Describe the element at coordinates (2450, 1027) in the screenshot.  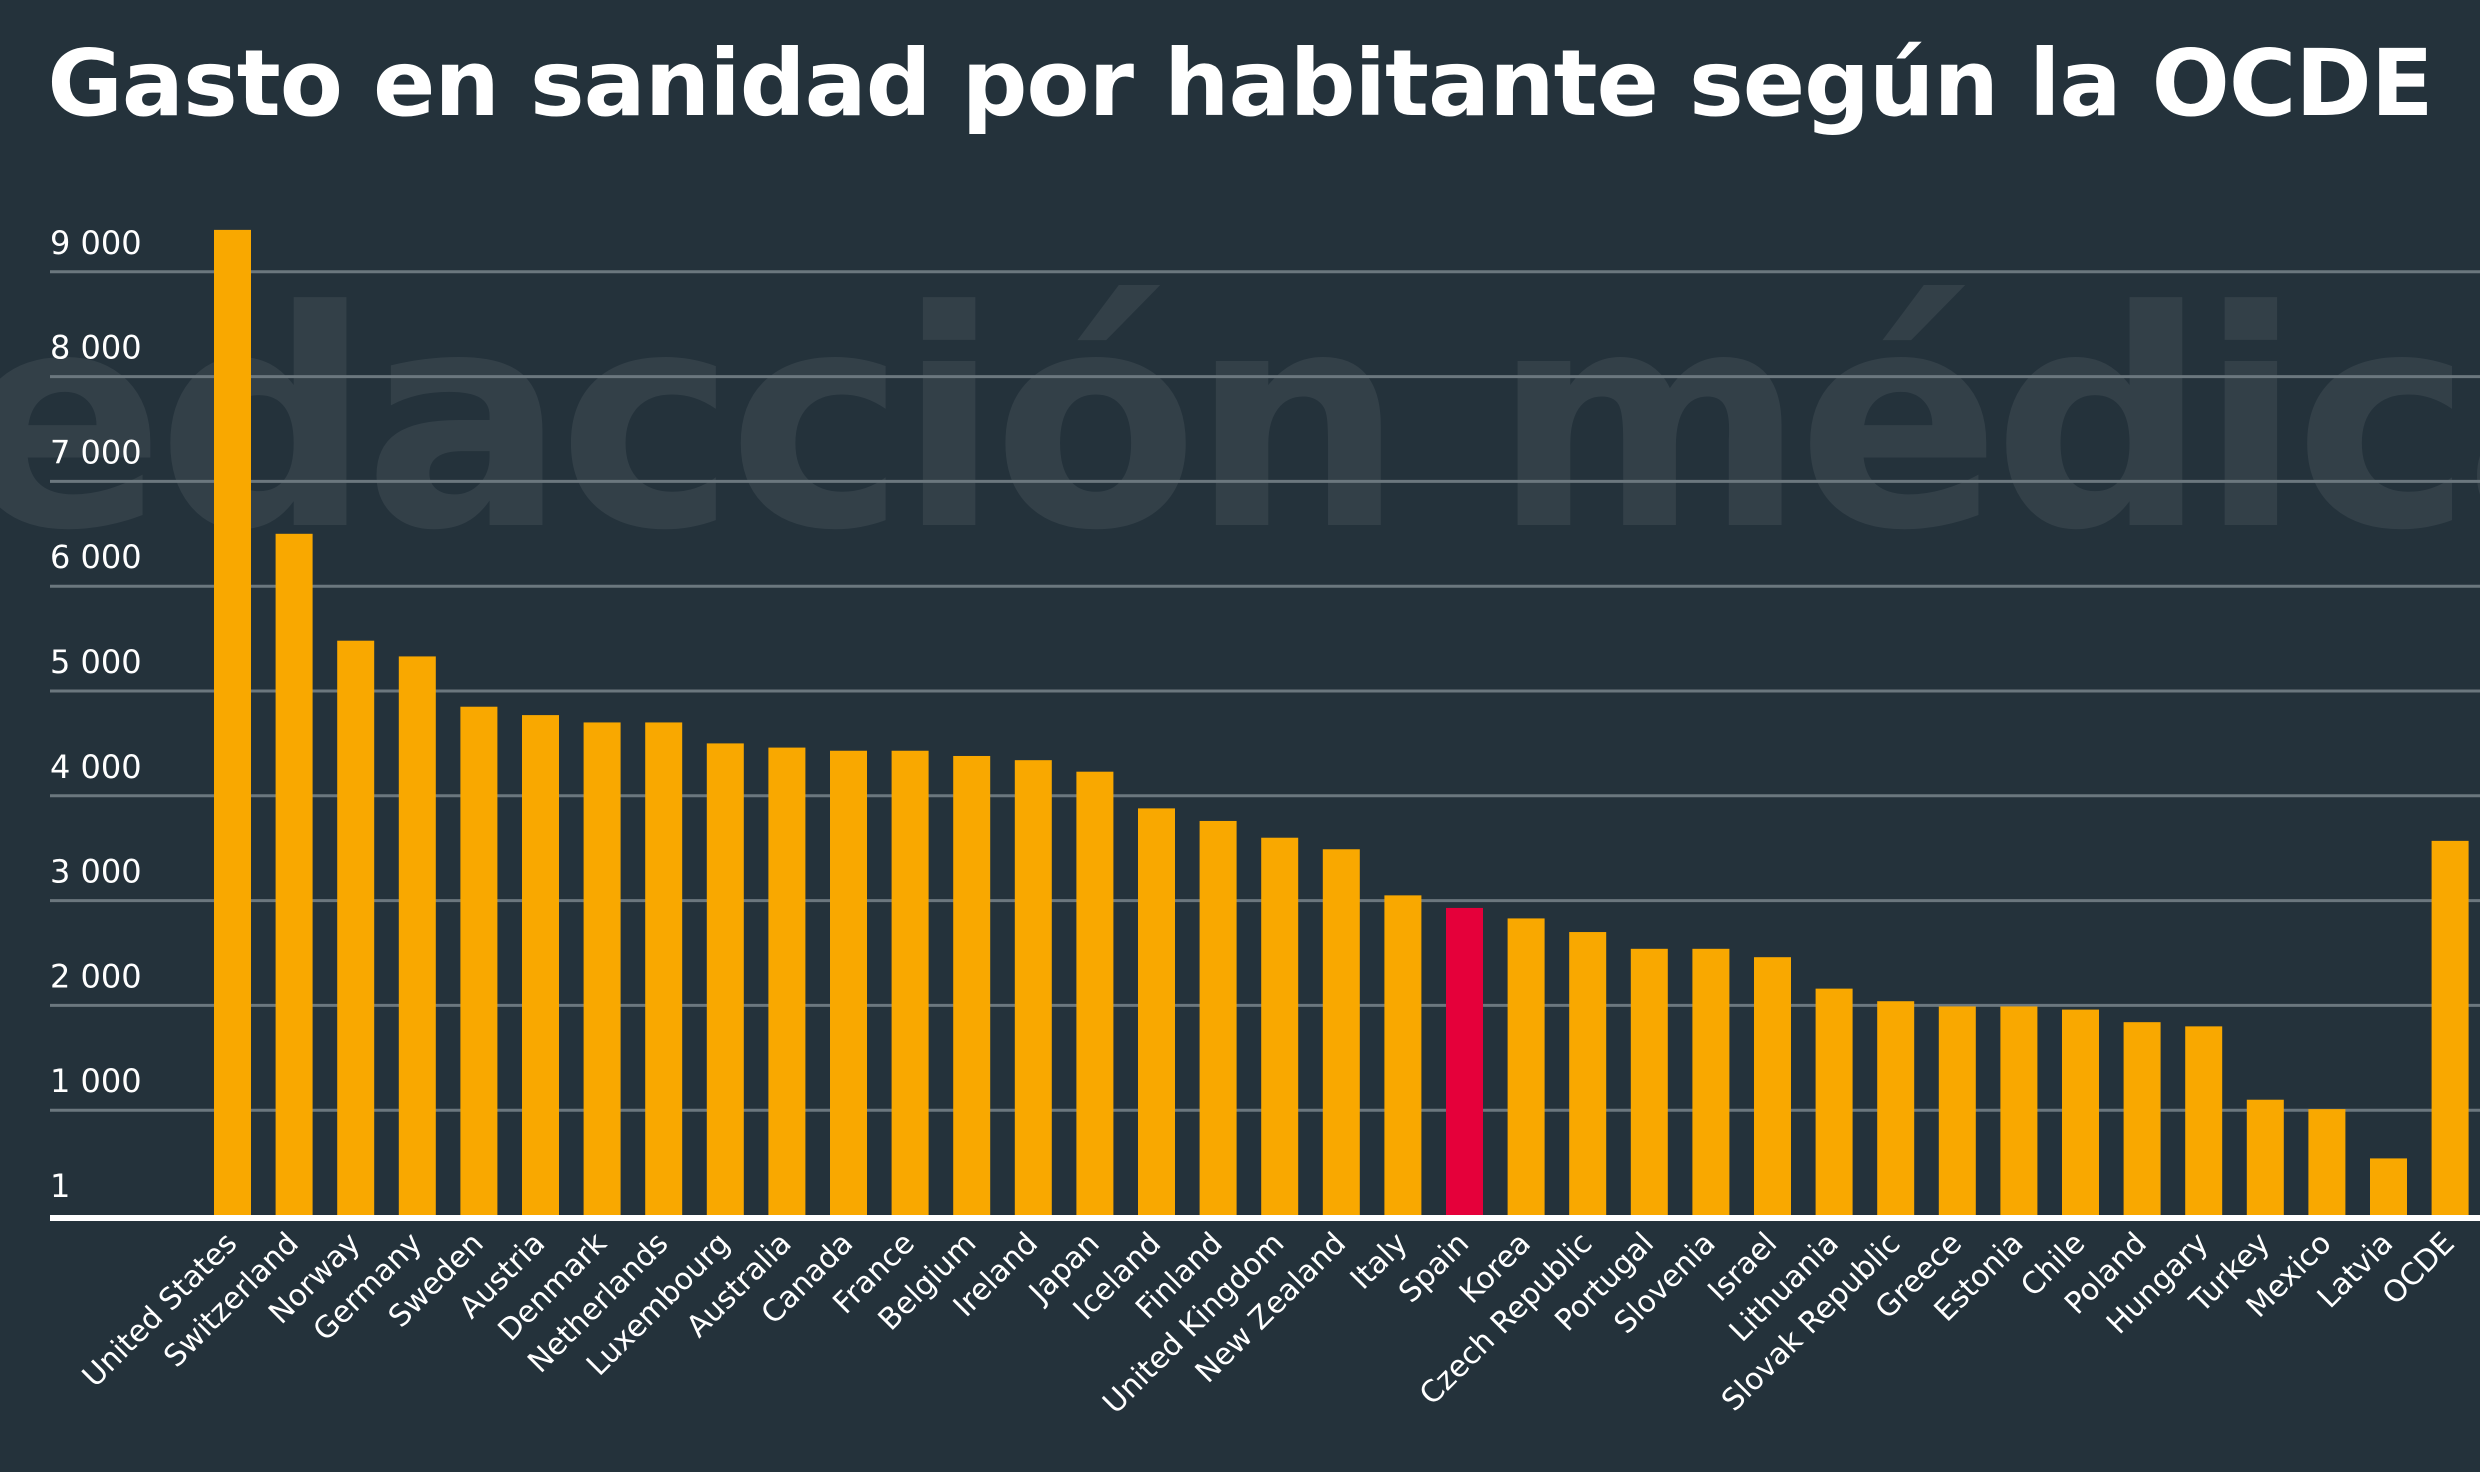
I see `bar-ocde` at that location.